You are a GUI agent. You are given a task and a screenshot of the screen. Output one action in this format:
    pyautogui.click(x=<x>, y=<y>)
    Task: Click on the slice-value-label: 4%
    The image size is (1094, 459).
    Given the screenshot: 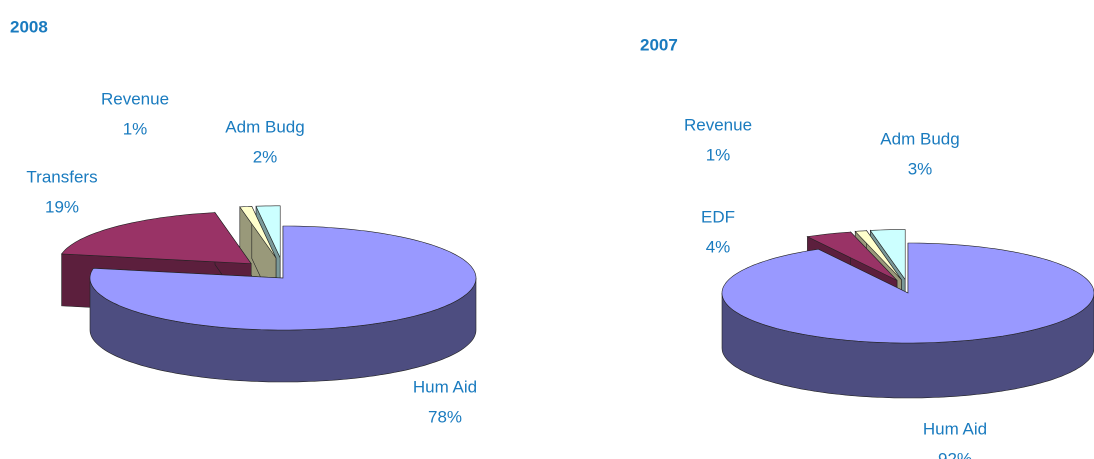 What is the action you would take?
    pyautogui.click(x=718, y=246)
    